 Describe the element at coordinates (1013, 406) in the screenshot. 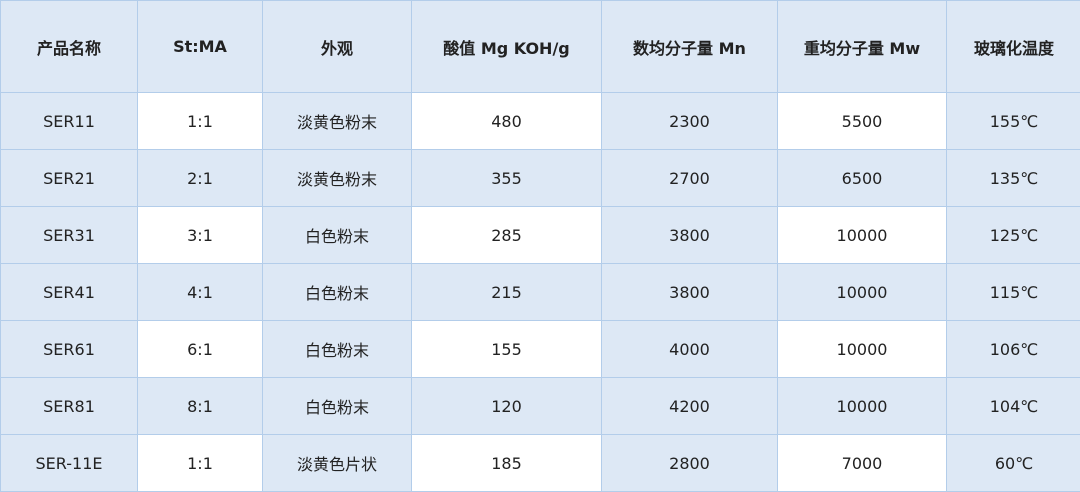

I see `cell-tg: 104℃` at that location.